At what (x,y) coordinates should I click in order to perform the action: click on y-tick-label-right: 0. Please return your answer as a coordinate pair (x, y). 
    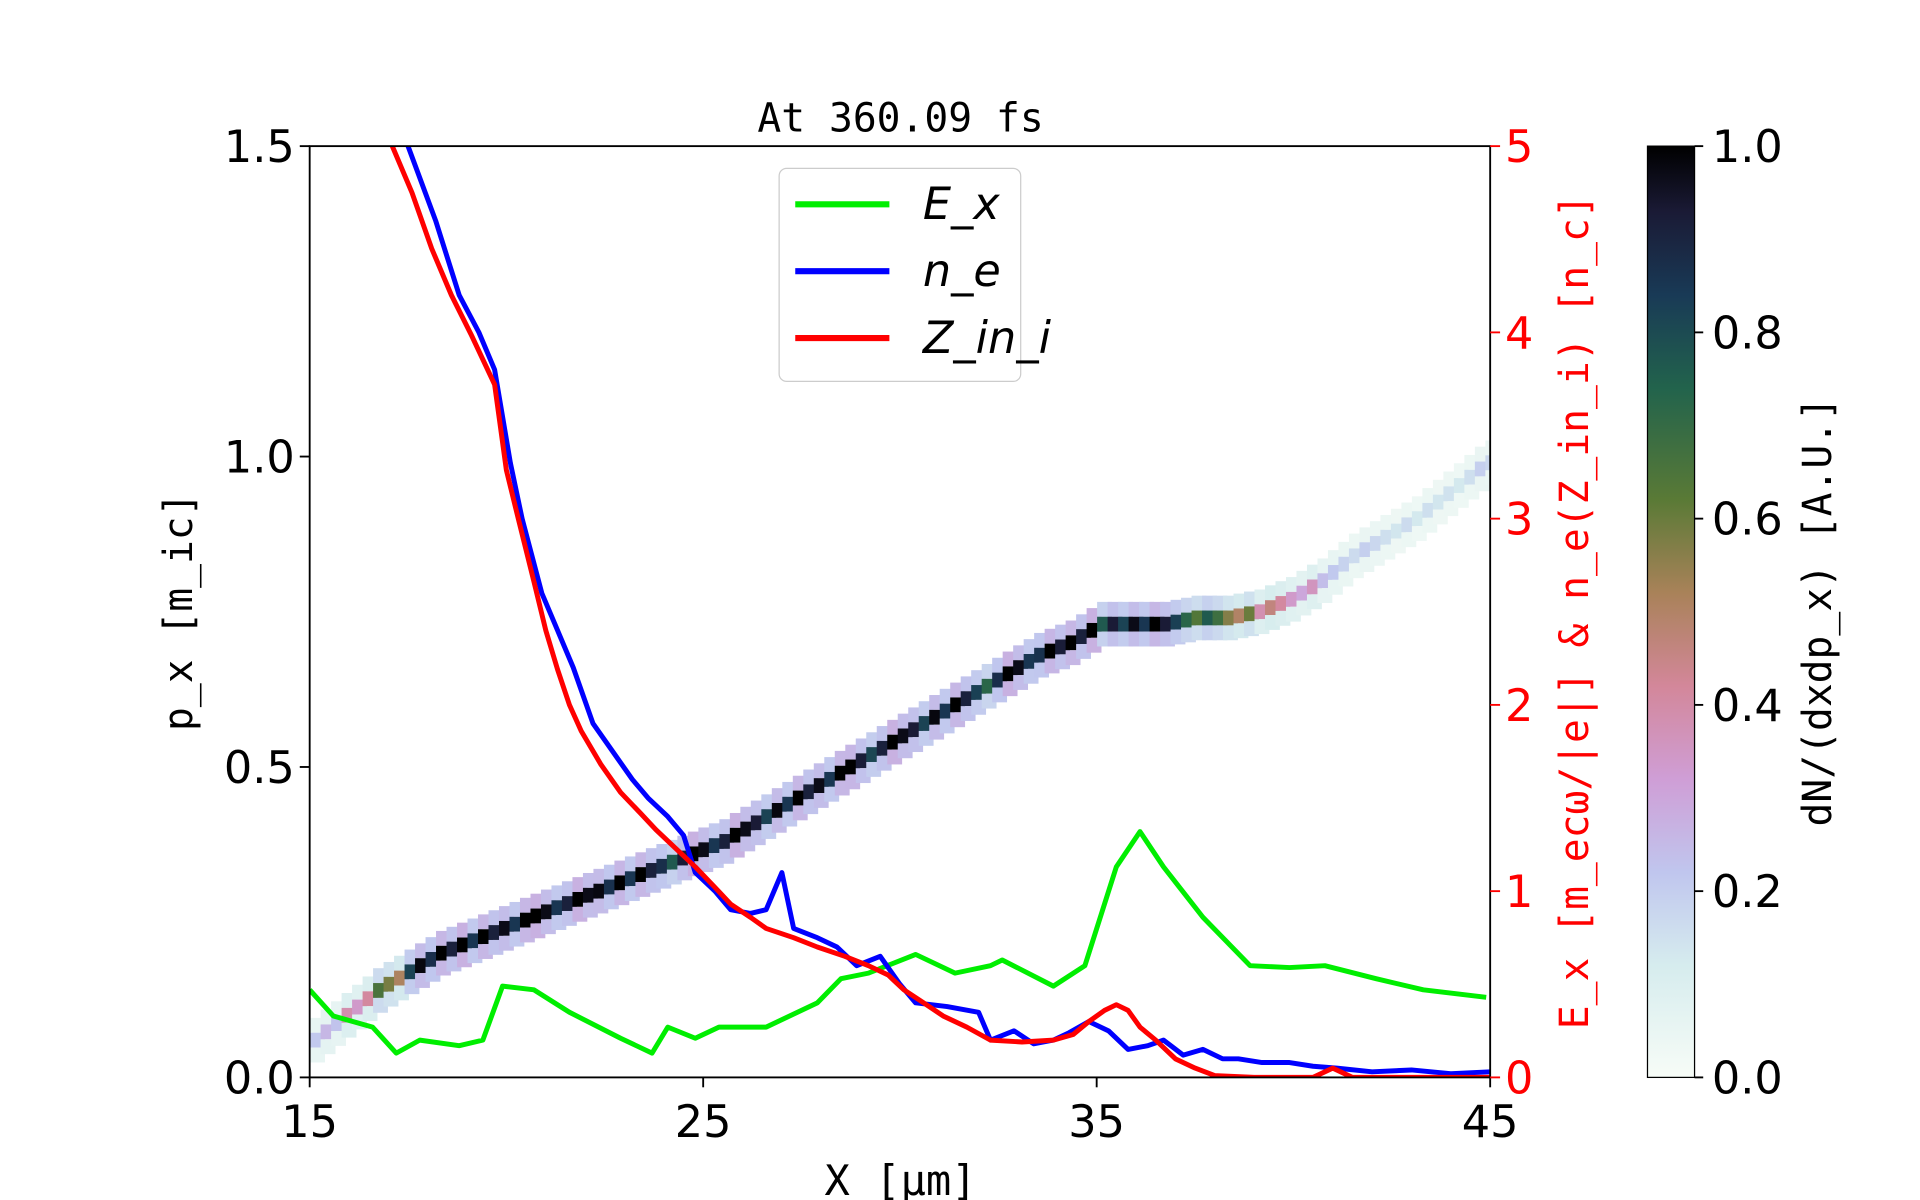
    Looking at the image, I should click on (1519, 1079).